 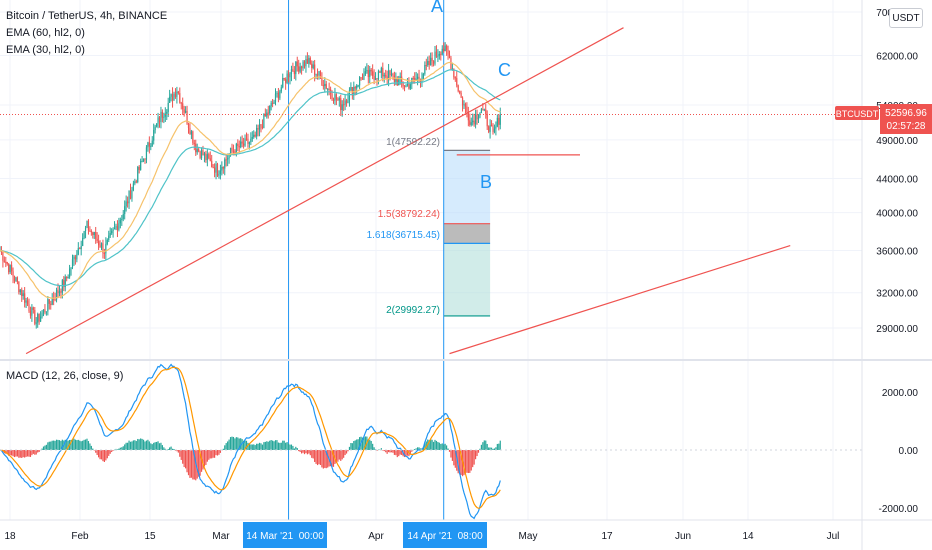 I want to click on price-tick-label: 40000.00, so click(x=897, y=214).